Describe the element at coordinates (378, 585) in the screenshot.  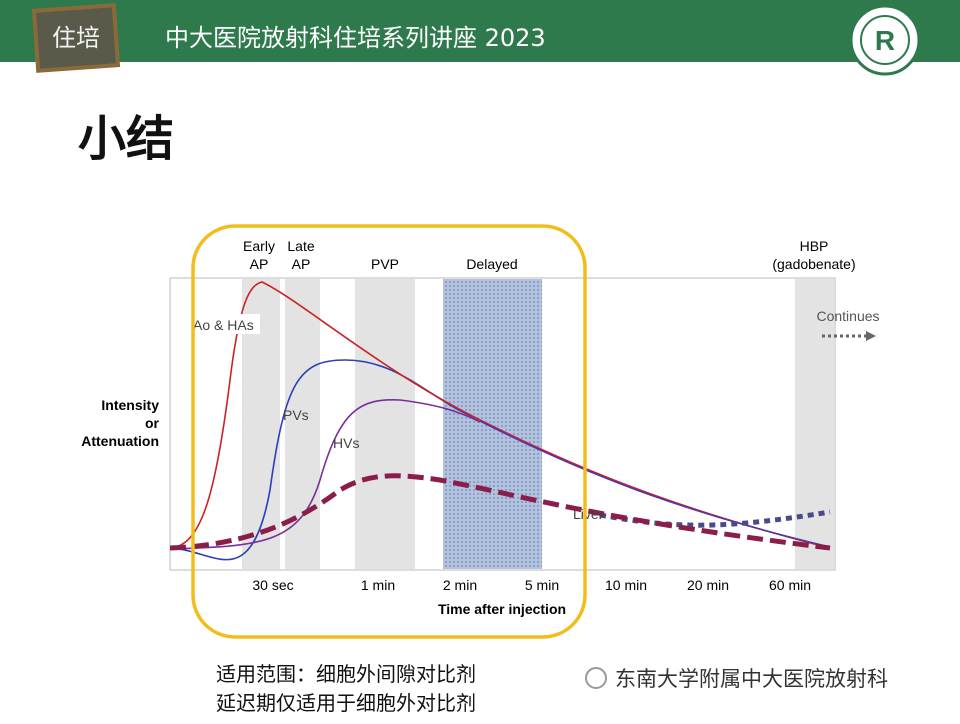
I see `x-label: 1 min` at that location.